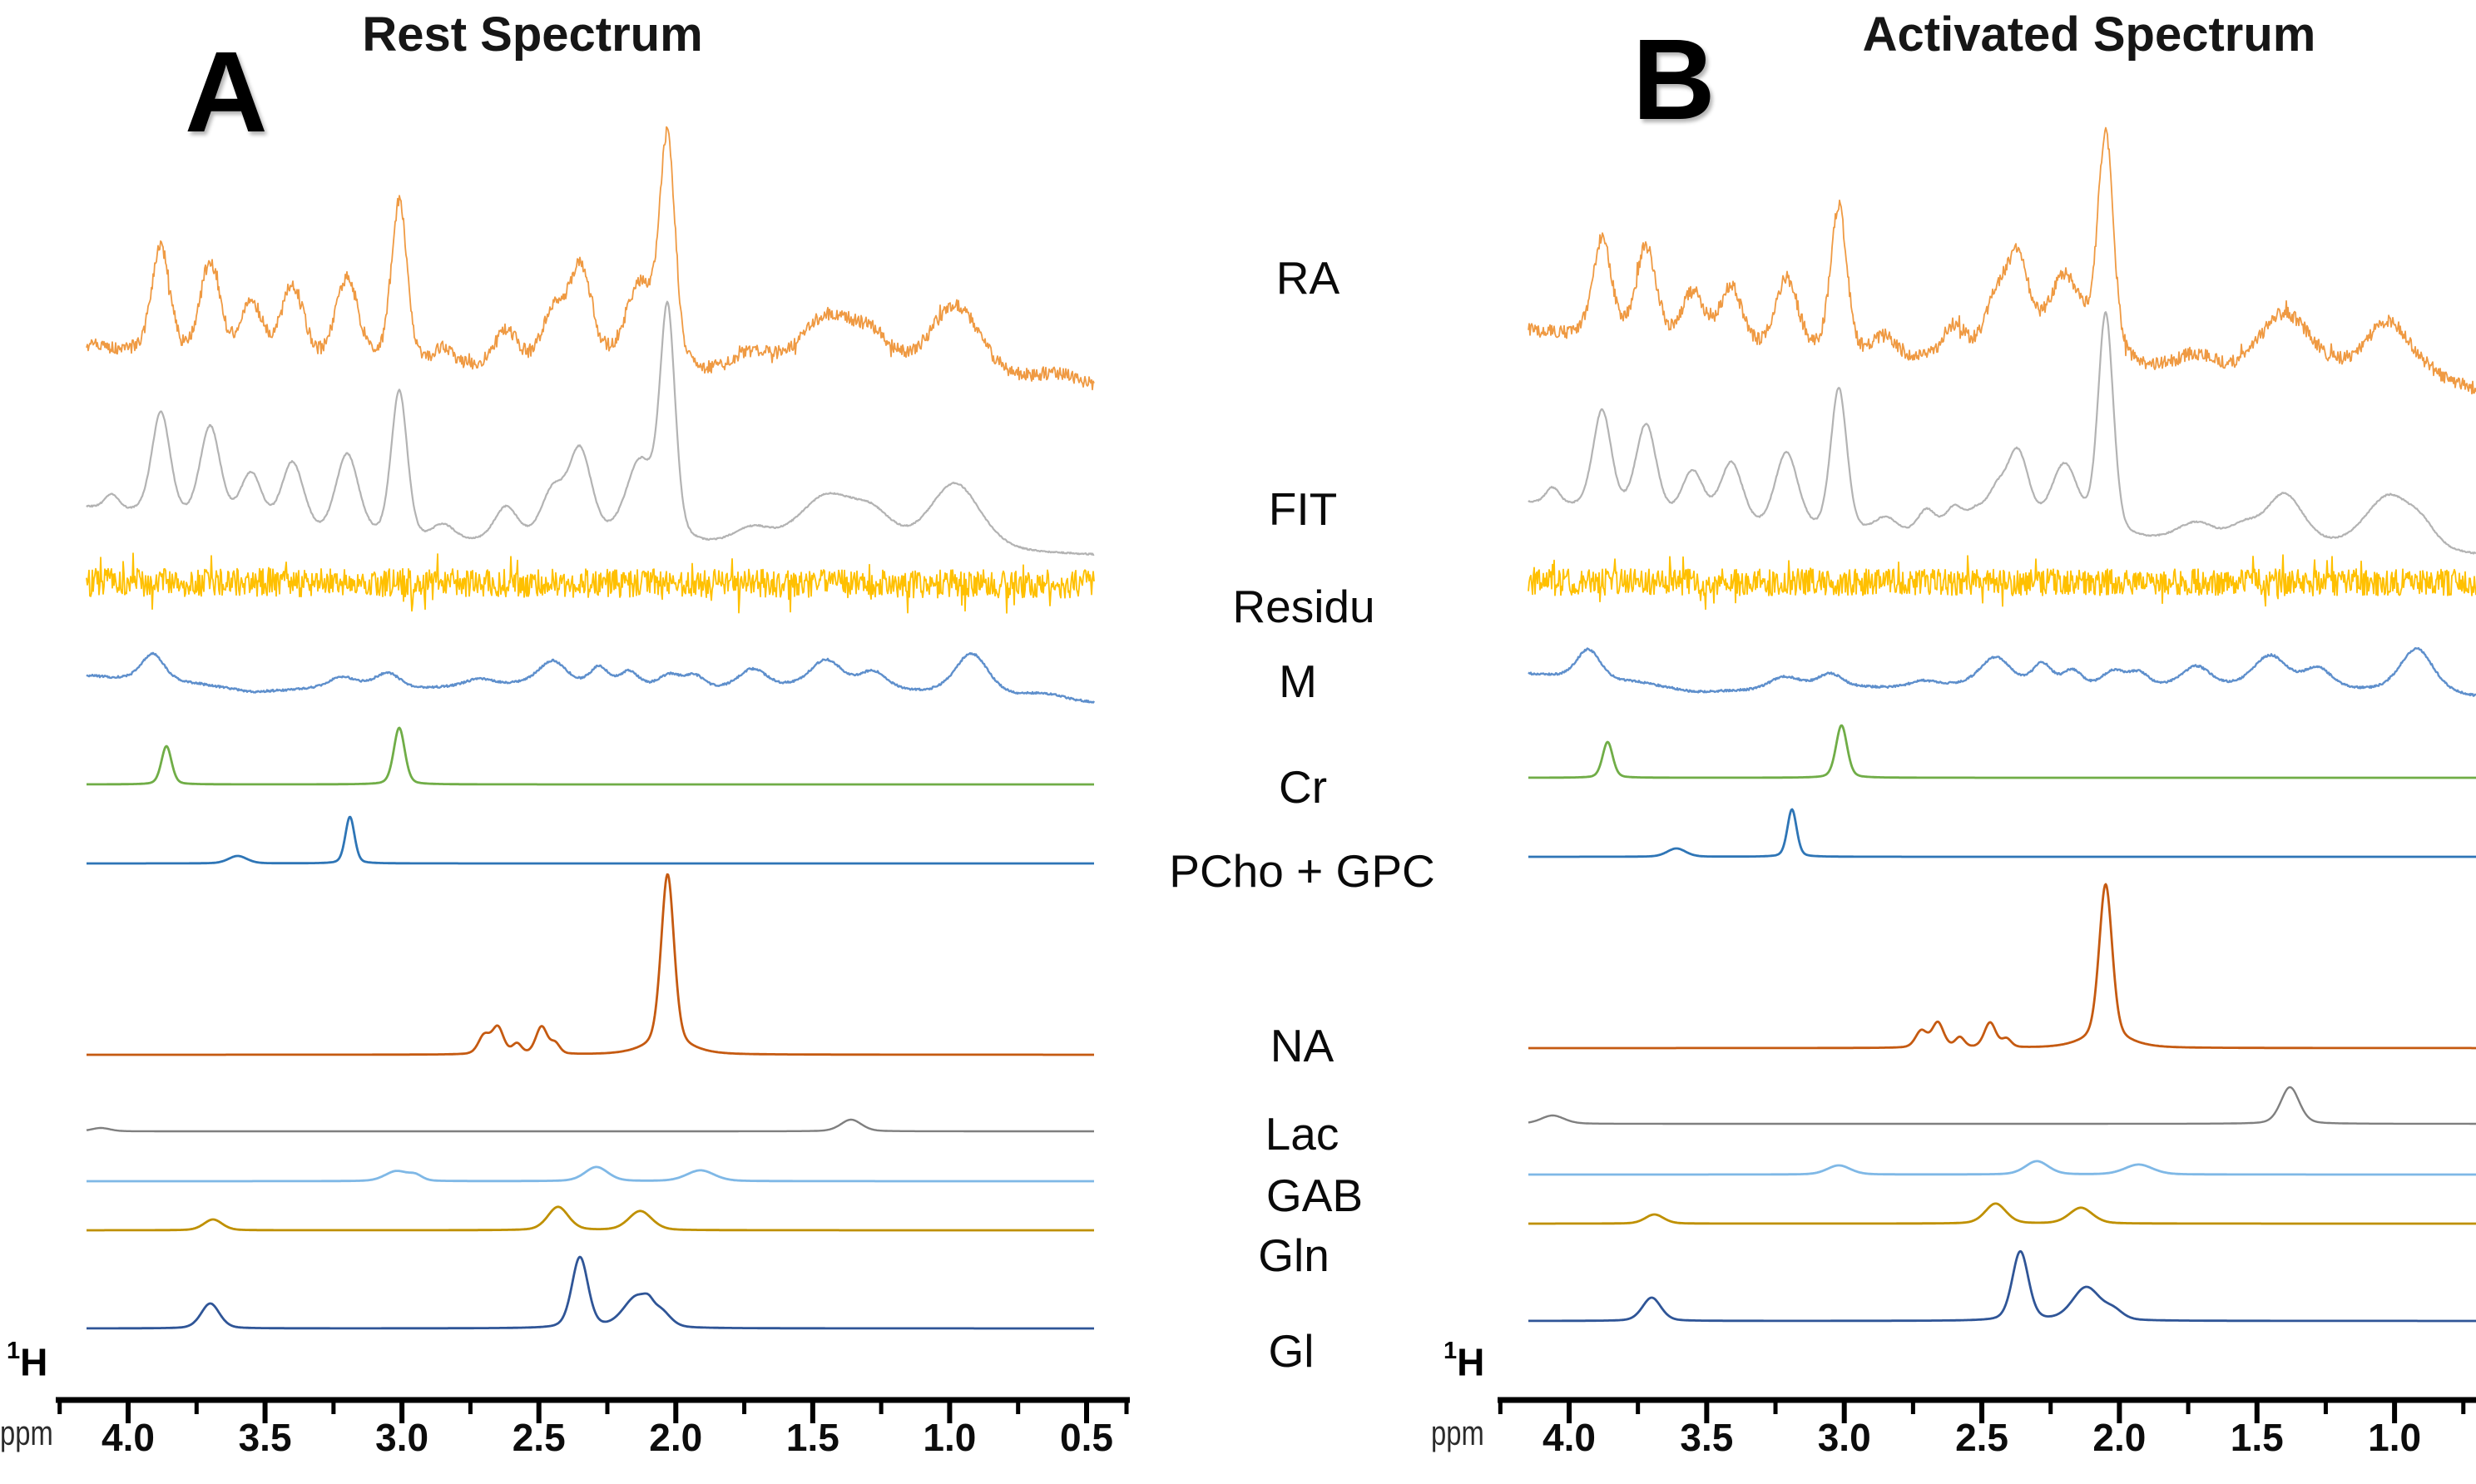 The height and width of the screenshot is (1484, 2476). I want to click on trace-activated-lac, so click(2002, 1105).